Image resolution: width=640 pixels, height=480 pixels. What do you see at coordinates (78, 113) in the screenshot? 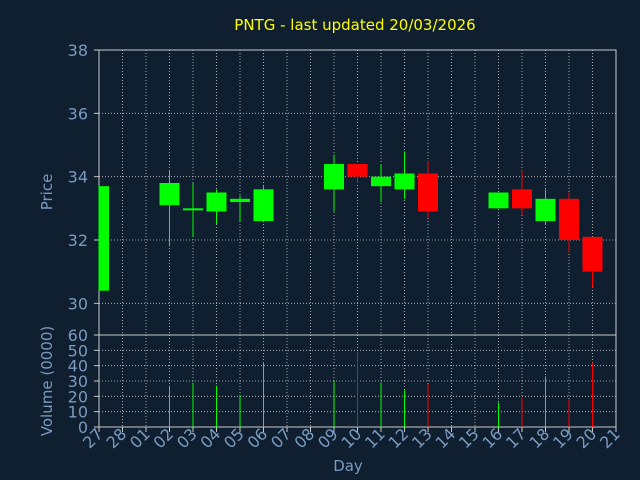
I see `price-tick-label: 36` at bounding box center [78, 113].